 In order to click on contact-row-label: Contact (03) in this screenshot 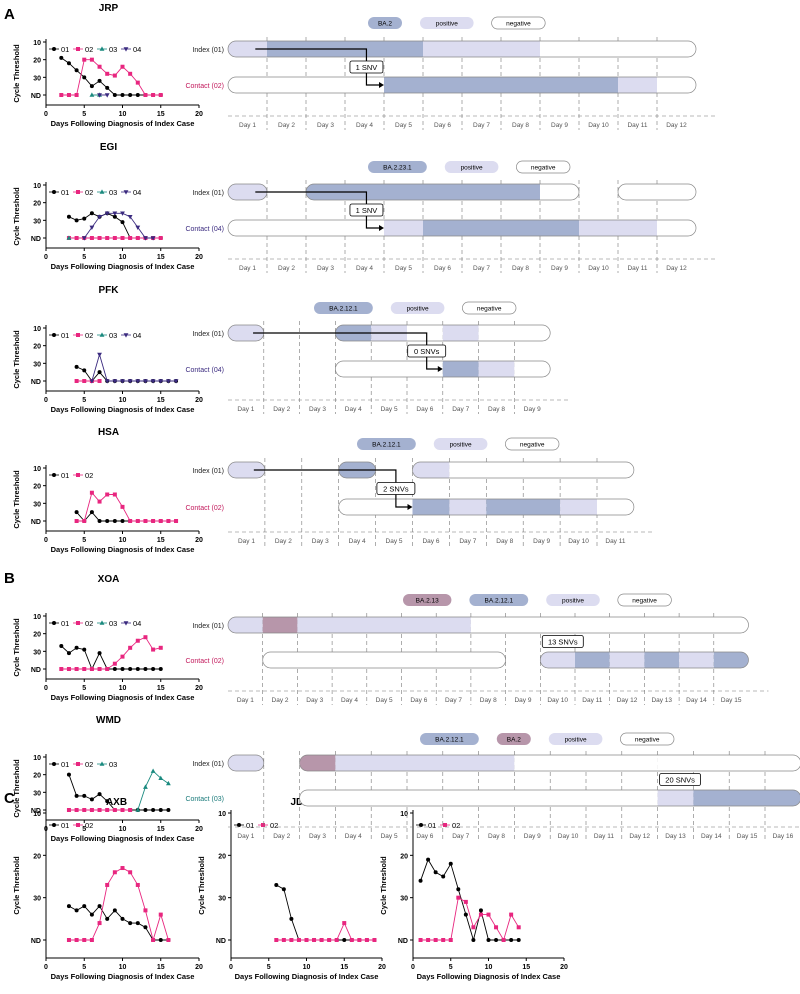, I will do `click(204, 799)`.